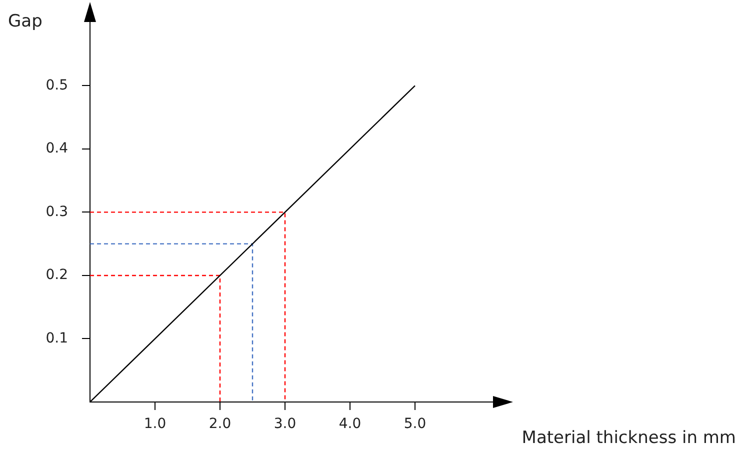 This screenshot has height=450, width=740. What do you see at coordinates (57, 85) in the screenshot?
I see `y-tick-label: 0.5` at bounding box center [57, 85].